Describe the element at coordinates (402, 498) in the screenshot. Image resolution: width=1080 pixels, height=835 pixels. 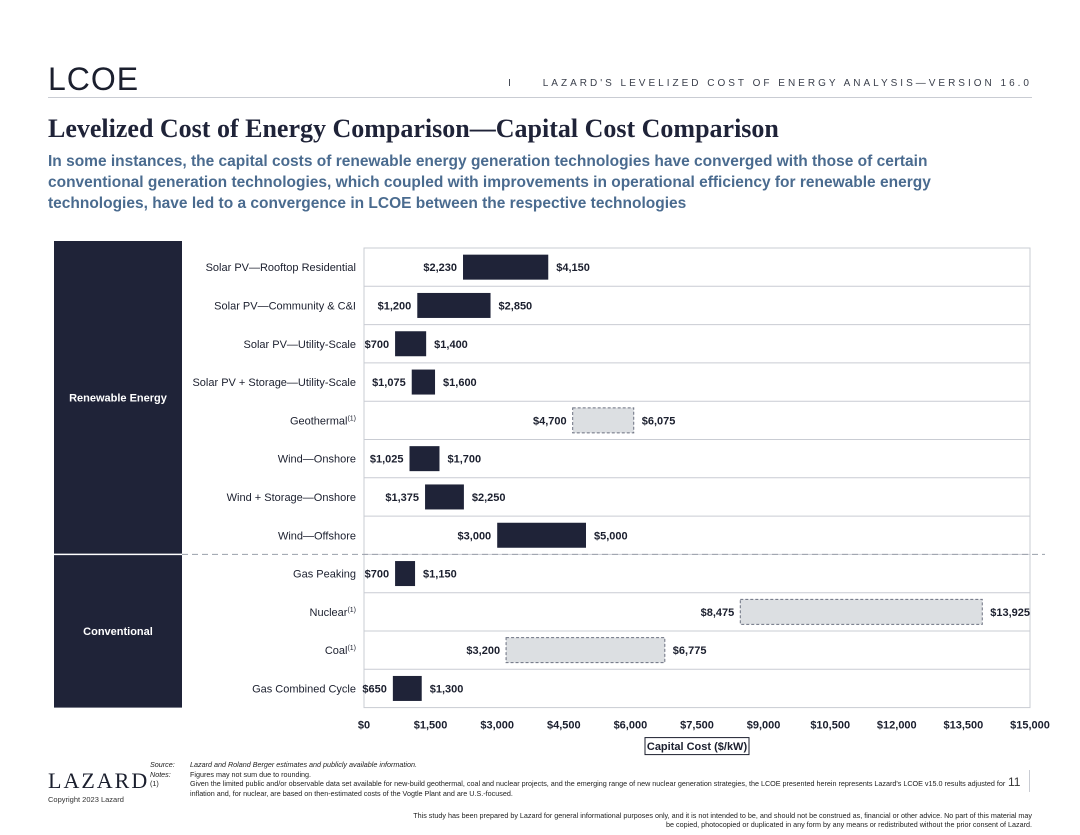
I see `low-value-label: $1,375` at that location.